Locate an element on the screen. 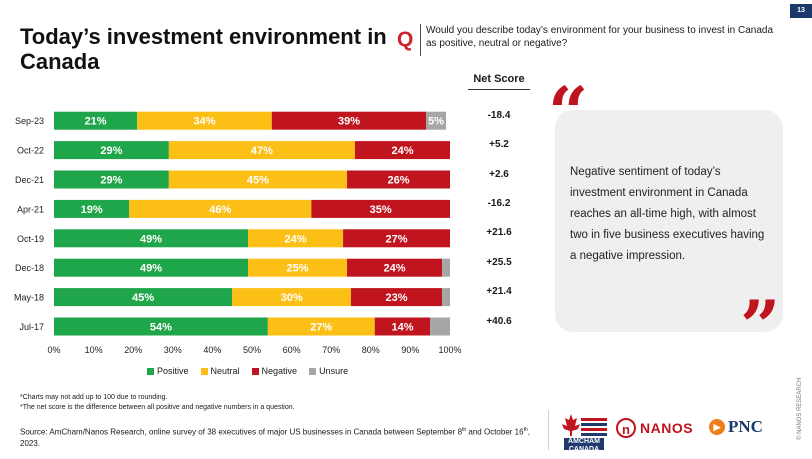  amcham-logo-text: AMCHAM CANADA is located at coordinates (584, 445).